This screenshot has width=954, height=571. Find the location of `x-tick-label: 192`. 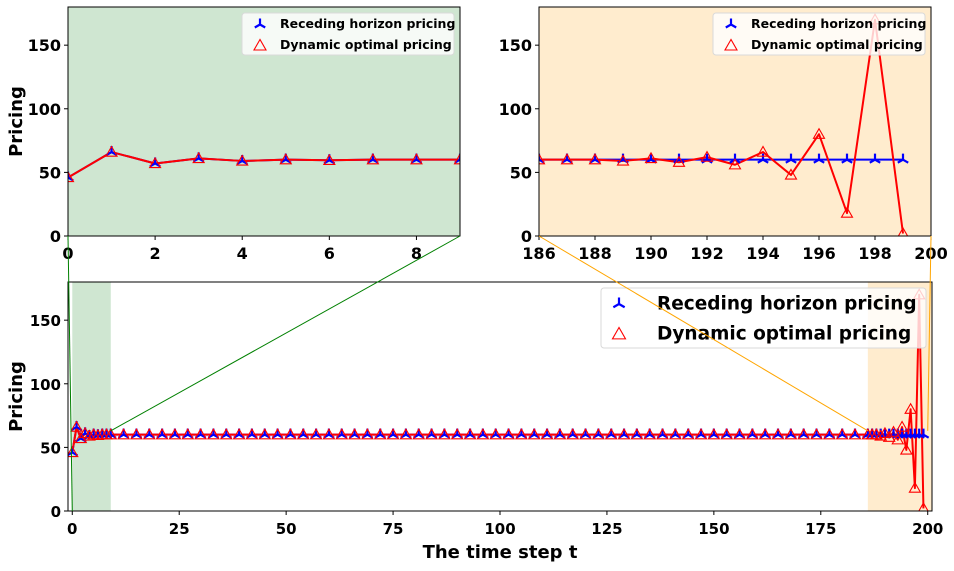

x-tick-label: 192 is located at coordinates (706, 253).